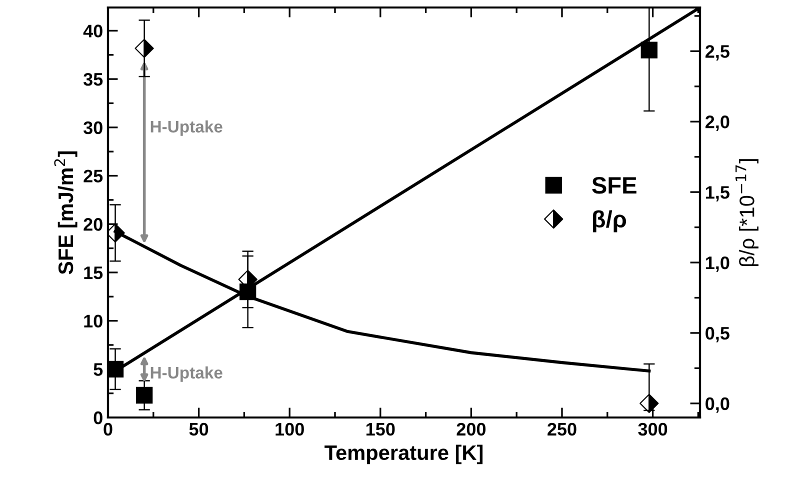  What do you see at coordinates (380, 429) in the screenshot?
I see `x-tick-label: 150` at bounding box center [380, 429].